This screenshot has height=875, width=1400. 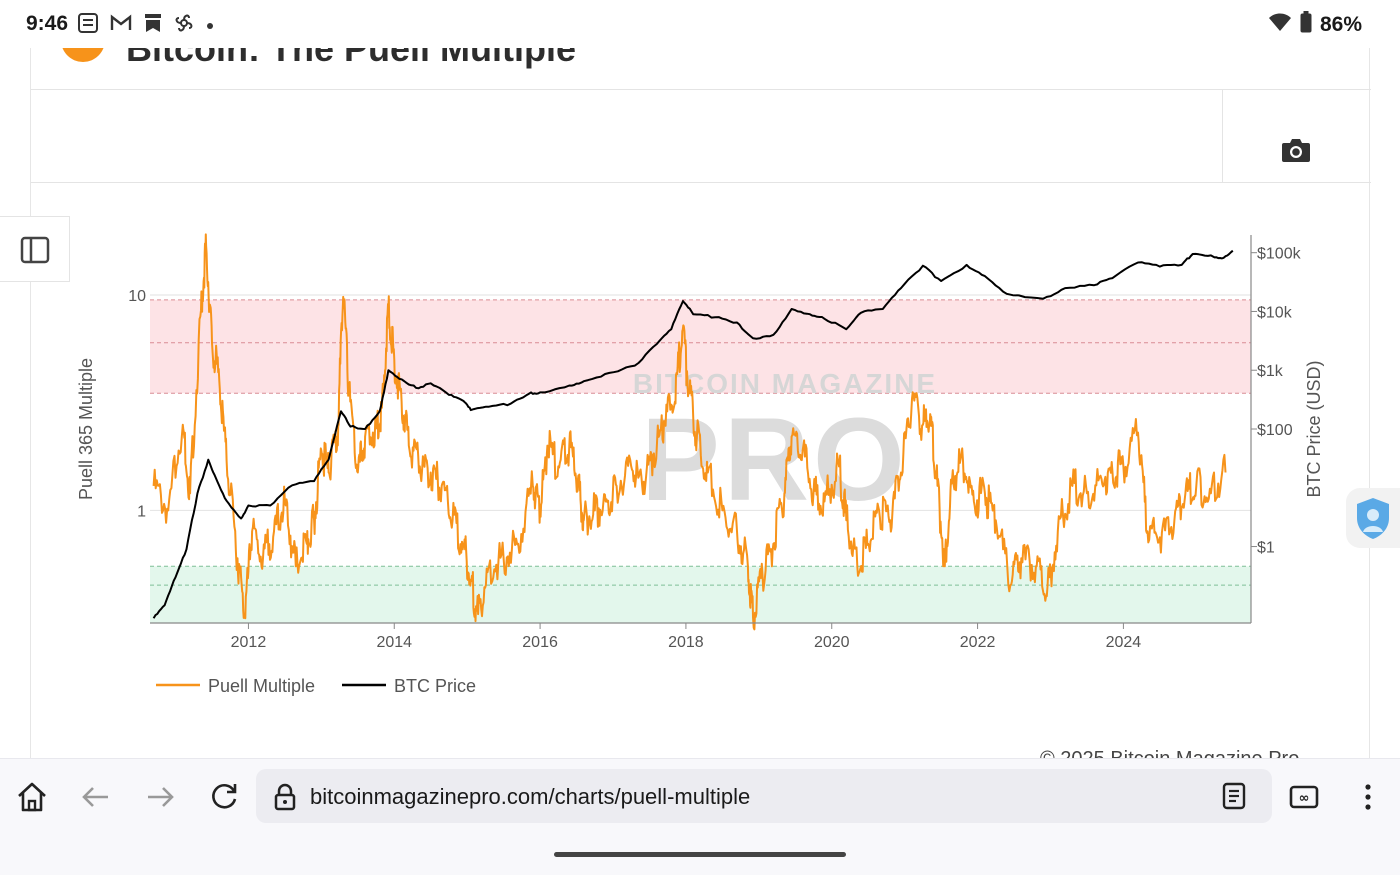 I want to click on gmail-icon, so click(x=121, y=25).